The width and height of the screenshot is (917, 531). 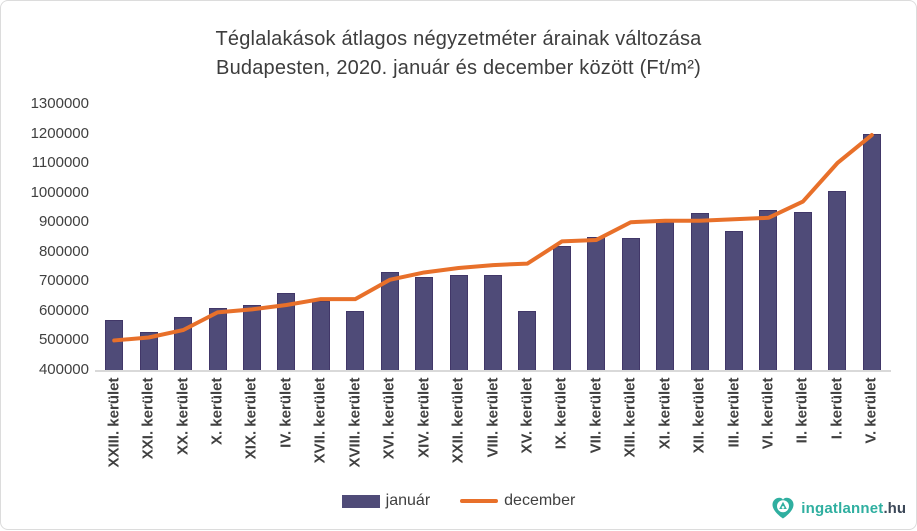 I want to click on logo-tld-text: .hu, so click(x=895, y=508).